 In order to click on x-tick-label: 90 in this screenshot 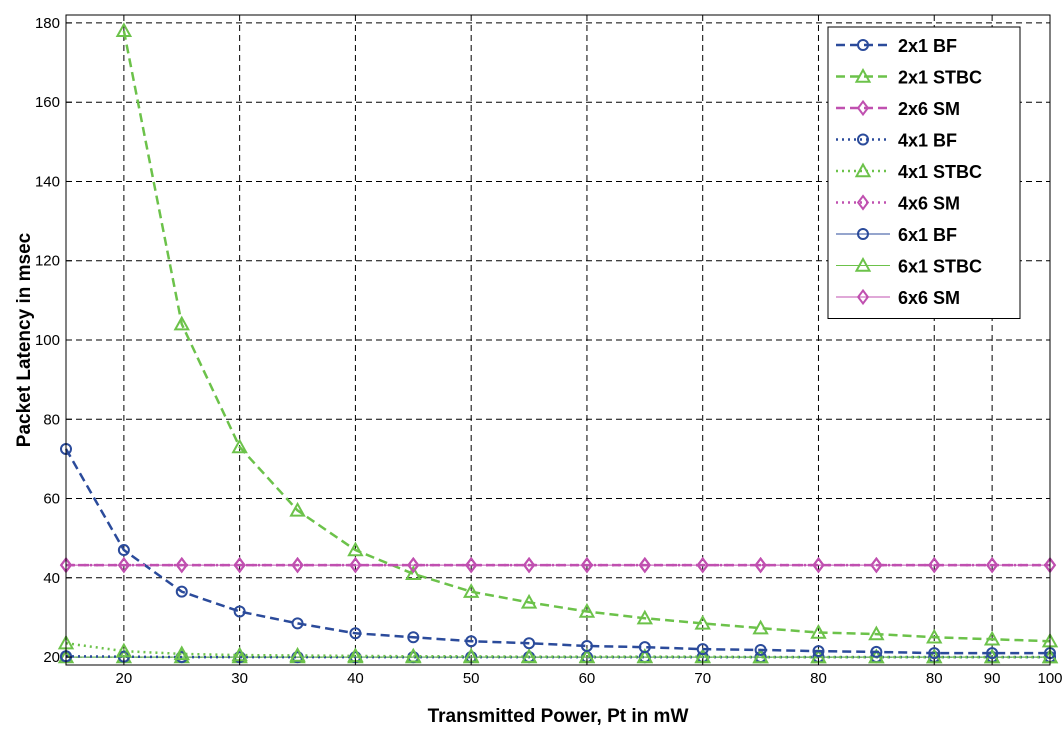, I will do `click(992, 678)`.